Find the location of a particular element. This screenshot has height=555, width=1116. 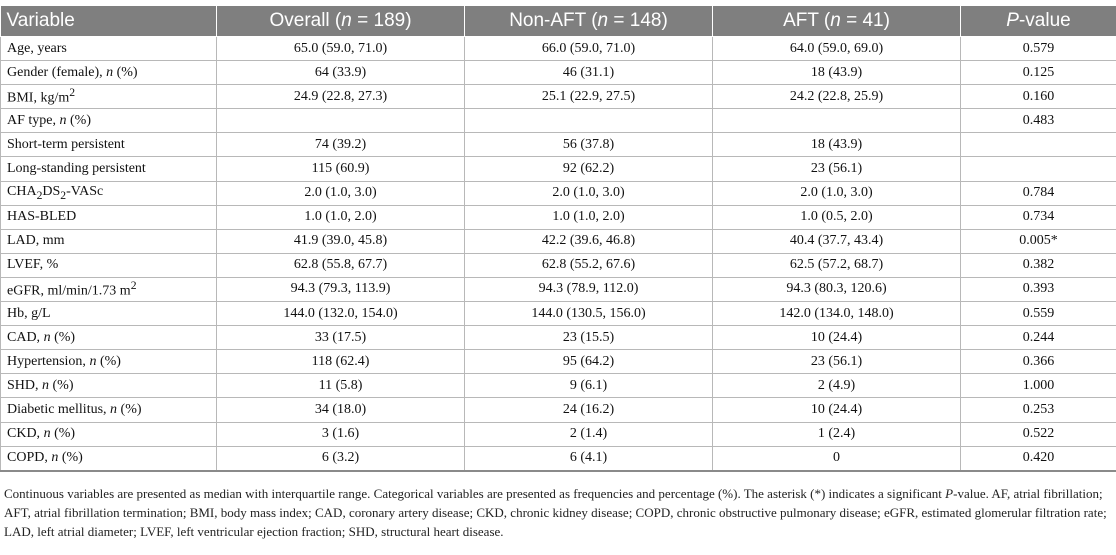

cell-non-aft: 6 (4.1) is located at coordinates (588, 458).